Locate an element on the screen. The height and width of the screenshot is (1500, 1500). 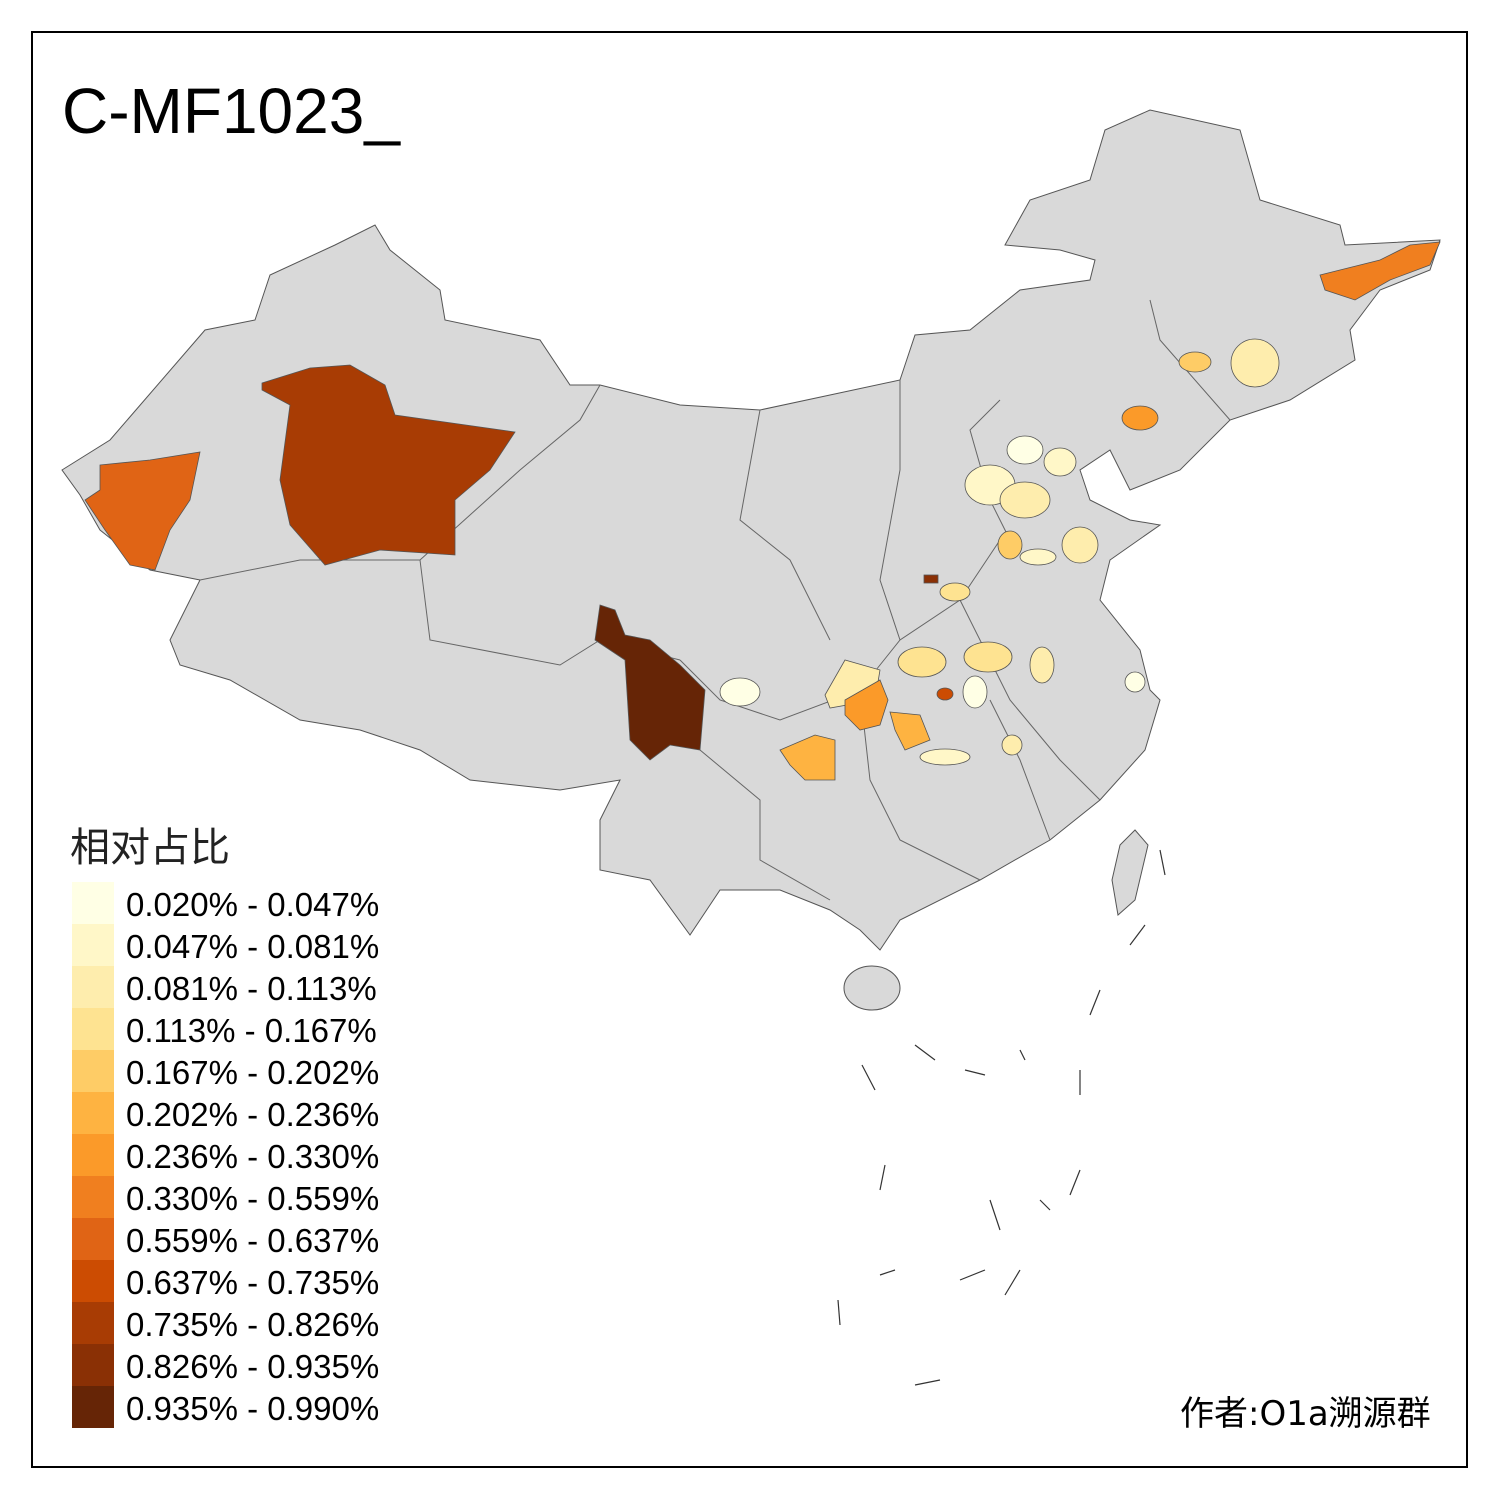
region-beijing is located at coordinates (1025, 450).